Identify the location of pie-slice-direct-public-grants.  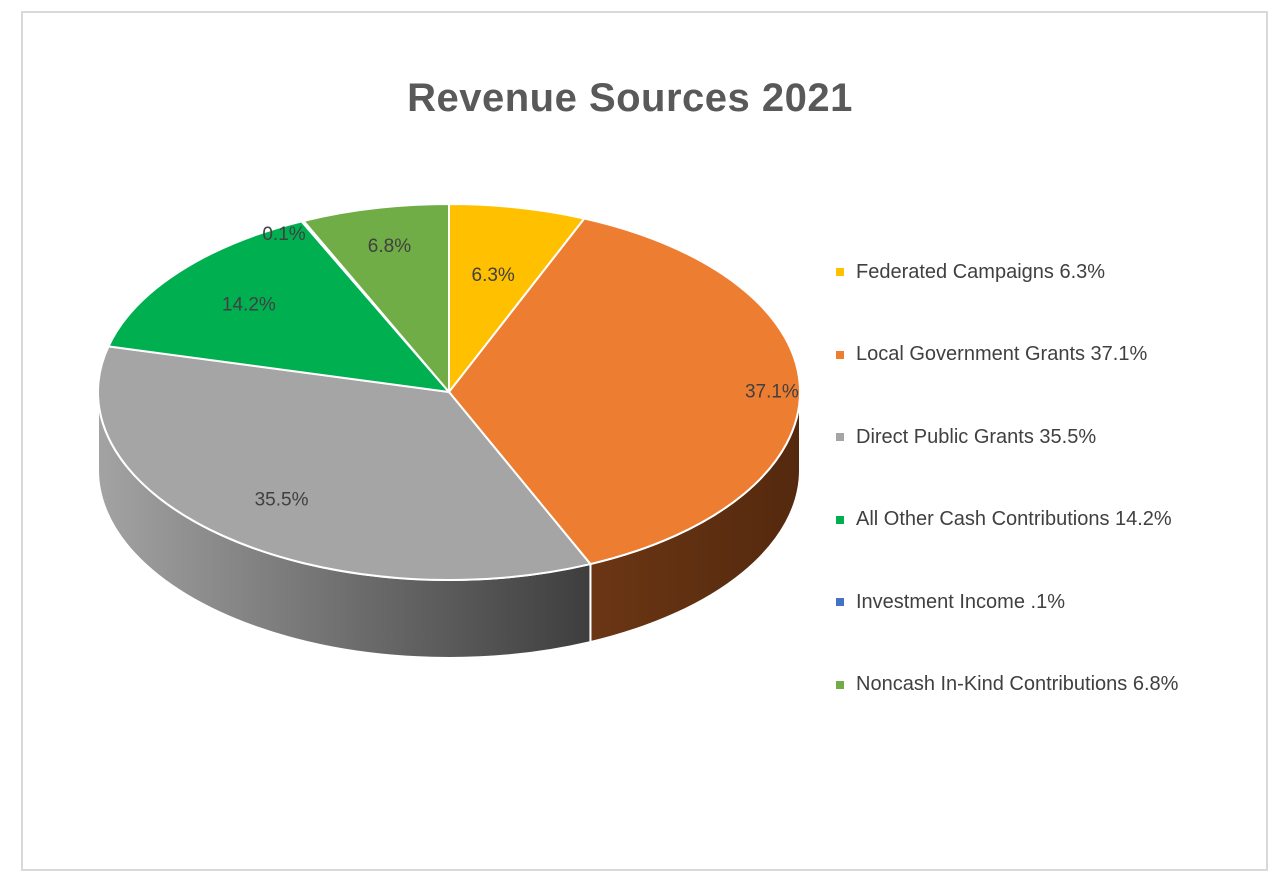
(345, 463).